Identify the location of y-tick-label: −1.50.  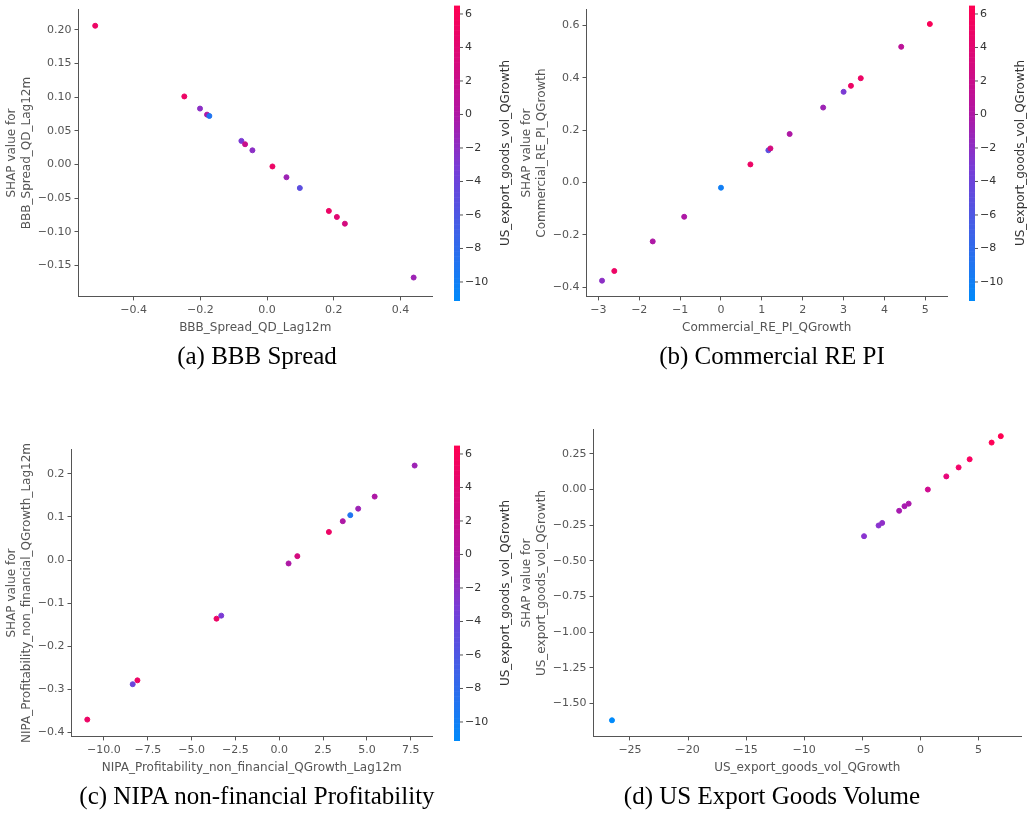
(569, 703).